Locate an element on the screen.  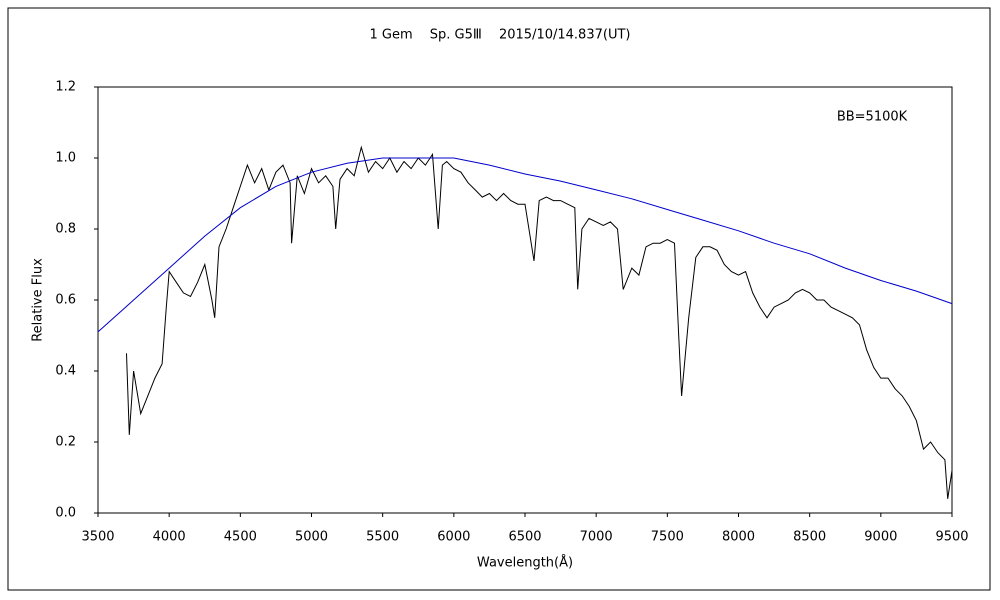
y-tick-label: 0.6 is located at coordinates (65, 300).